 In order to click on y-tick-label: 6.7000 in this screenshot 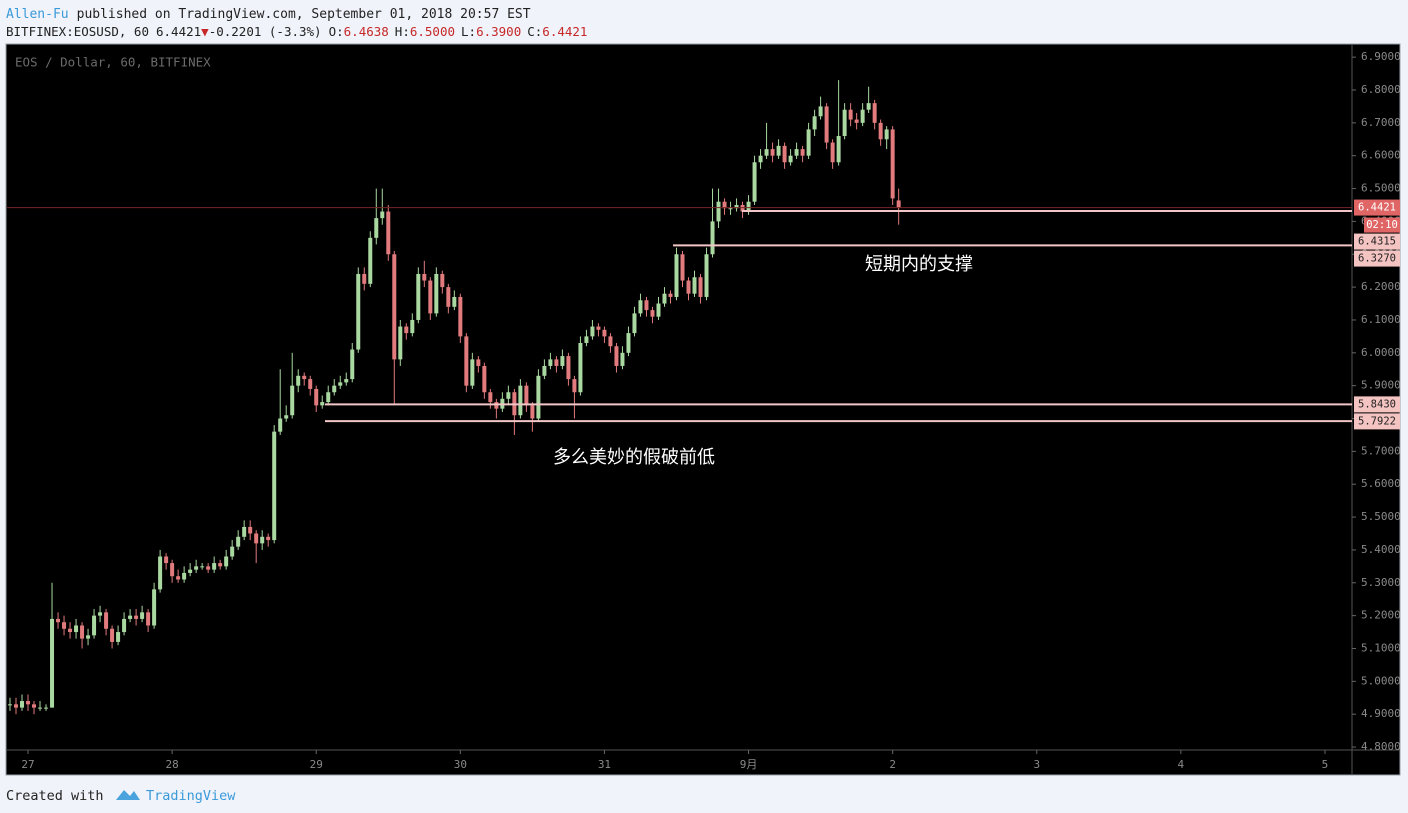, I will do `click(1381, 122)`.